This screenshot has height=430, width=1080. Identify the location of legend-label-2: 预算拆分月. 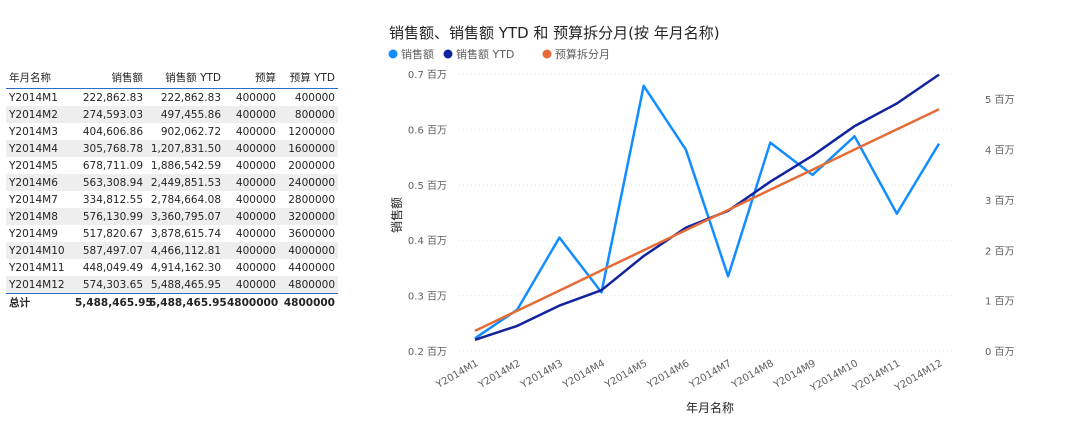
(582, 54).